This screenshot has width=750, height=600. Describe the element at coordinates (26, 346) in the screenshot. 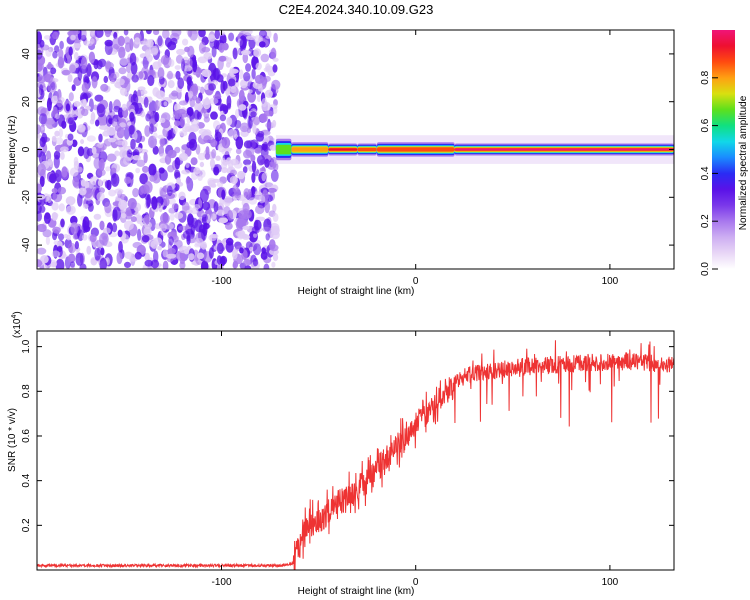

I see `y-tick-label: 1.0` at that location.